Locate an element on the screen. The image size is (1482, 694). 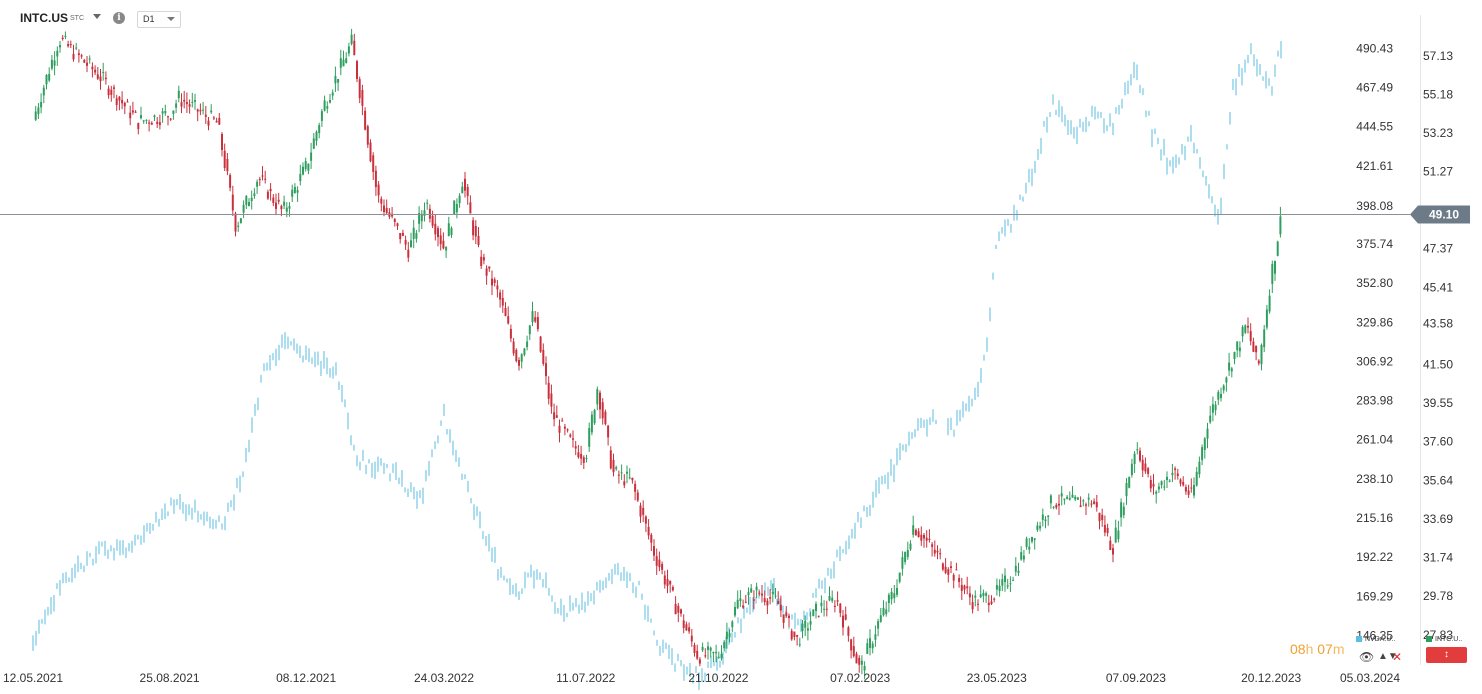
legend-intc: INTC.U.. is located at coordinates (1444, 639).